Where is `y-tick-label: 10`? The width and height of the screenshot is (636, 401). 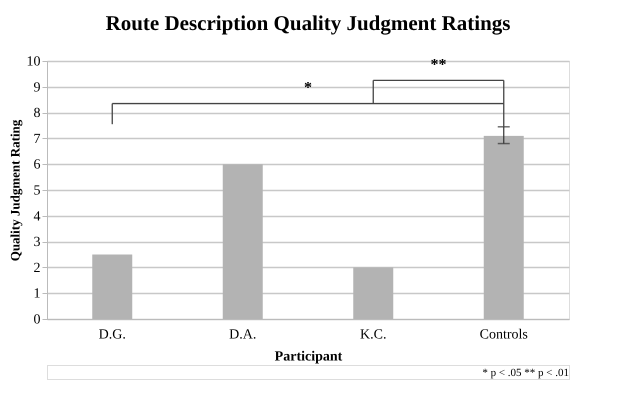 y-tick-label: 10 is located at coordinates (33, 62).